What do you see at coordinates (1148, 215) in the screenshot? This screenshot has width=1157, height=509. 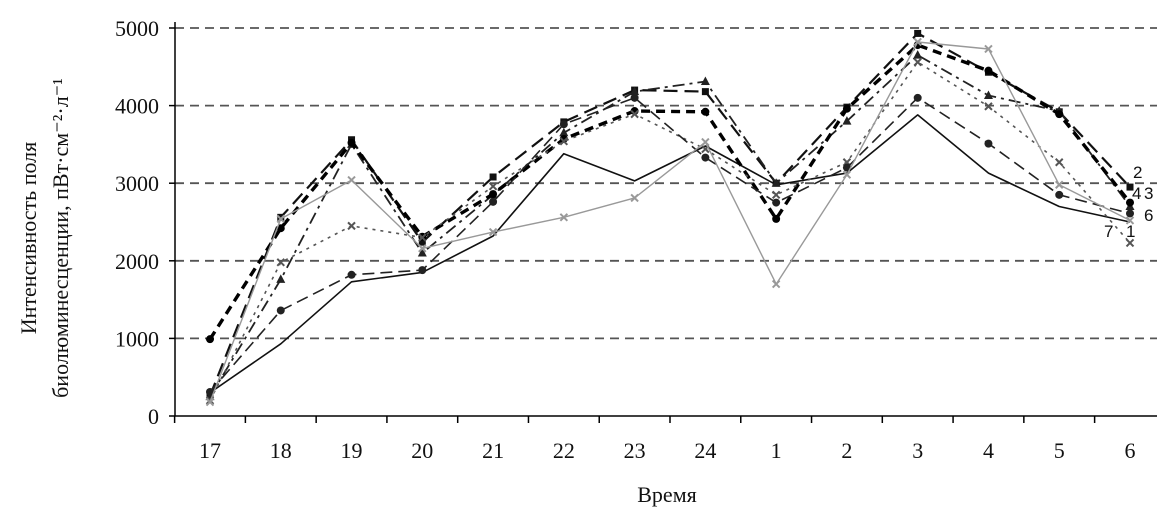 I see `series-end-label-6: 6` at bounding box center [1148, 215].